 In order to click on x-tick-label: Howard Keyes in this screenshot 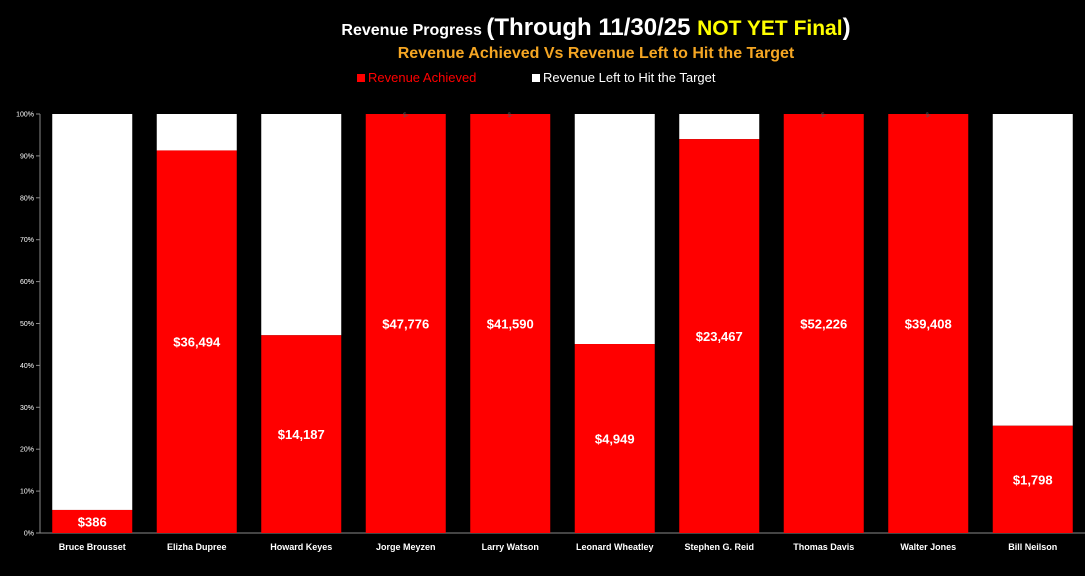, I will do `click(301, 547)`.